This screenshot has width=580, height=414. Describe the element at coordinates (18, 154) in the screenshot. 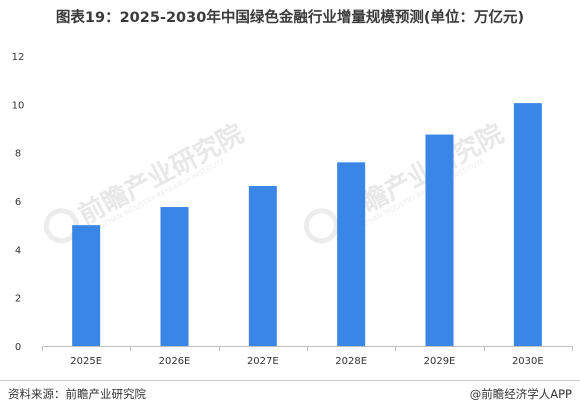

I see `y-tick-label: 8` at that location.